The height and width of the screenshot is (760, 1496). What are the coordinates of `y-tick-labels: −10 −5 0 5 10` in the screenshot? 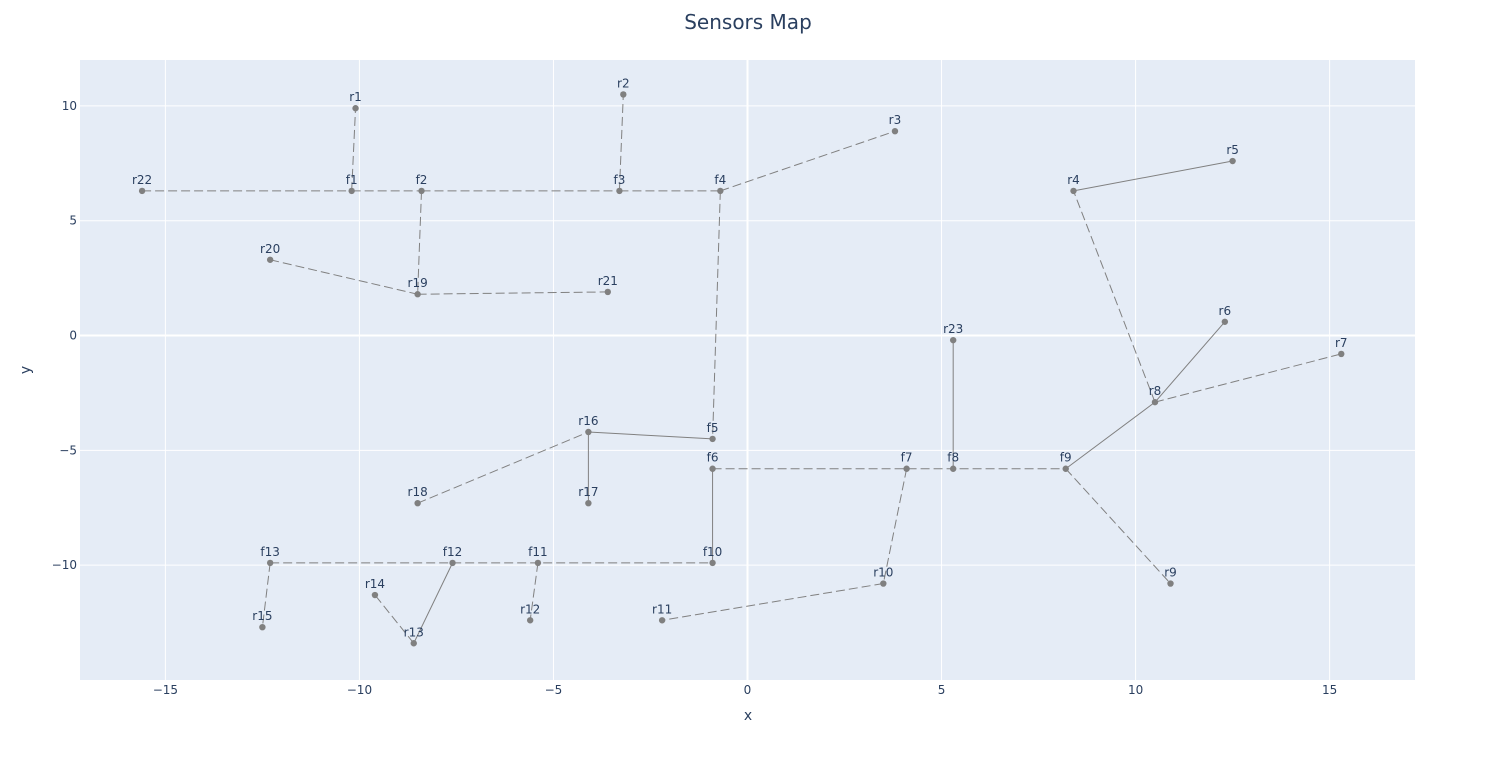 It's located at (64, 335).